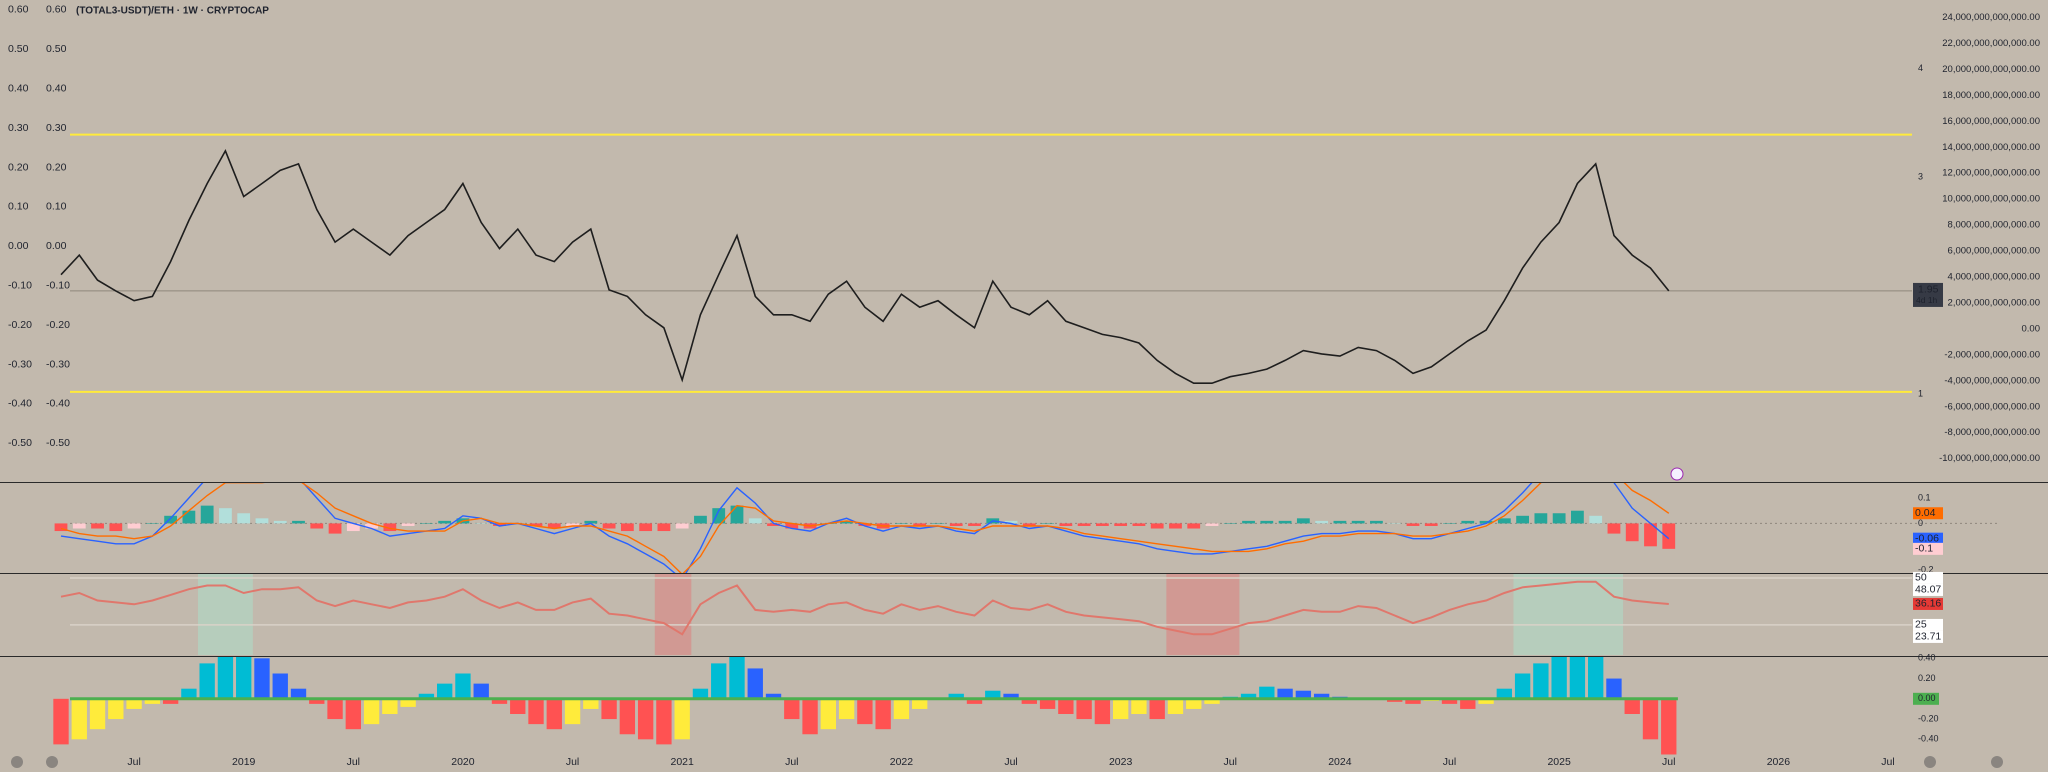  Describe the element at coordinates (172, 11) in the screenshot. I see `chart-title: (TOTAL3-USDT)/ETH · 1W · CRYPTOCAP` at that location.